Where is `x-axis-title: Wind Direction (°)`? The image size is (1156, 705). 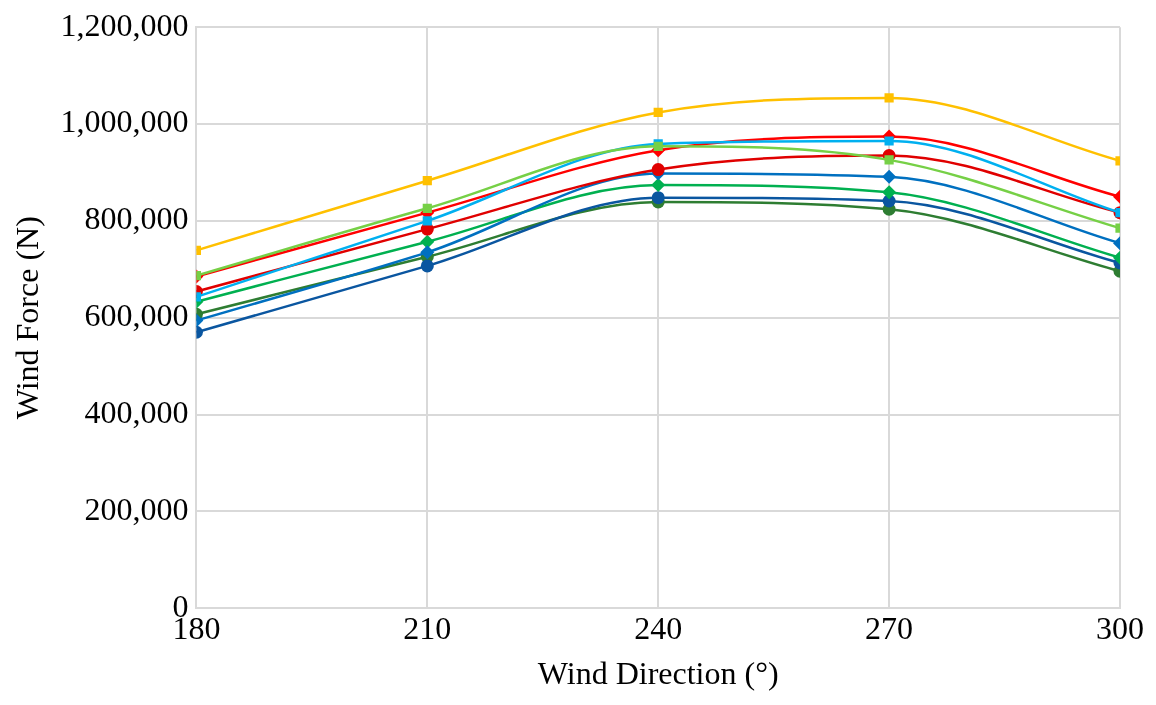 x-axis-title: Wind Direction (°) is located at coordinates (658, 673).